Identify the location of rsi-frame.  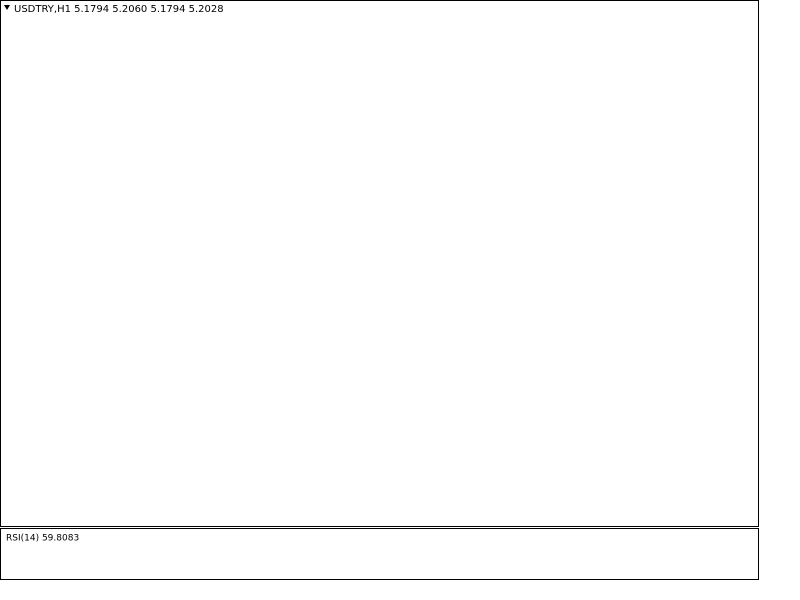
(379, 554).